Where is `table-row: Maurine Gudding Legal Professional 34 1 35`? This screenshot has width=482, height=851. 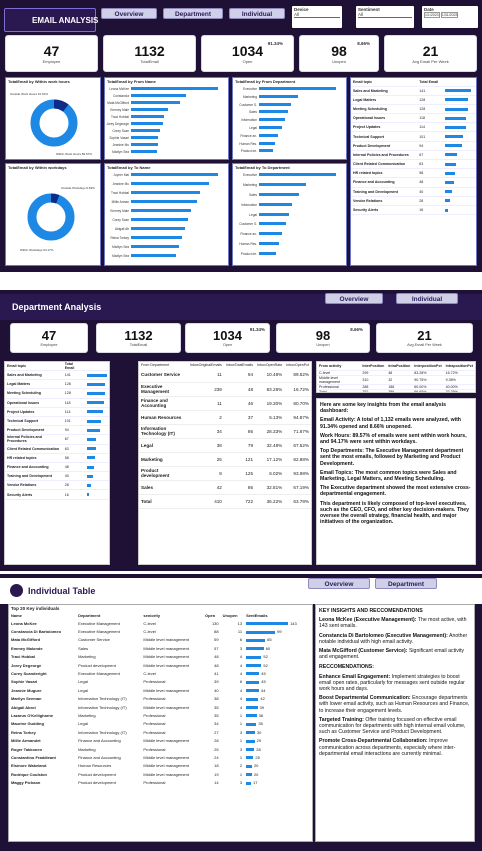
table-row: Maurine Gudding Legal Professional 34 1 35 is located at coordinates (160, 724).